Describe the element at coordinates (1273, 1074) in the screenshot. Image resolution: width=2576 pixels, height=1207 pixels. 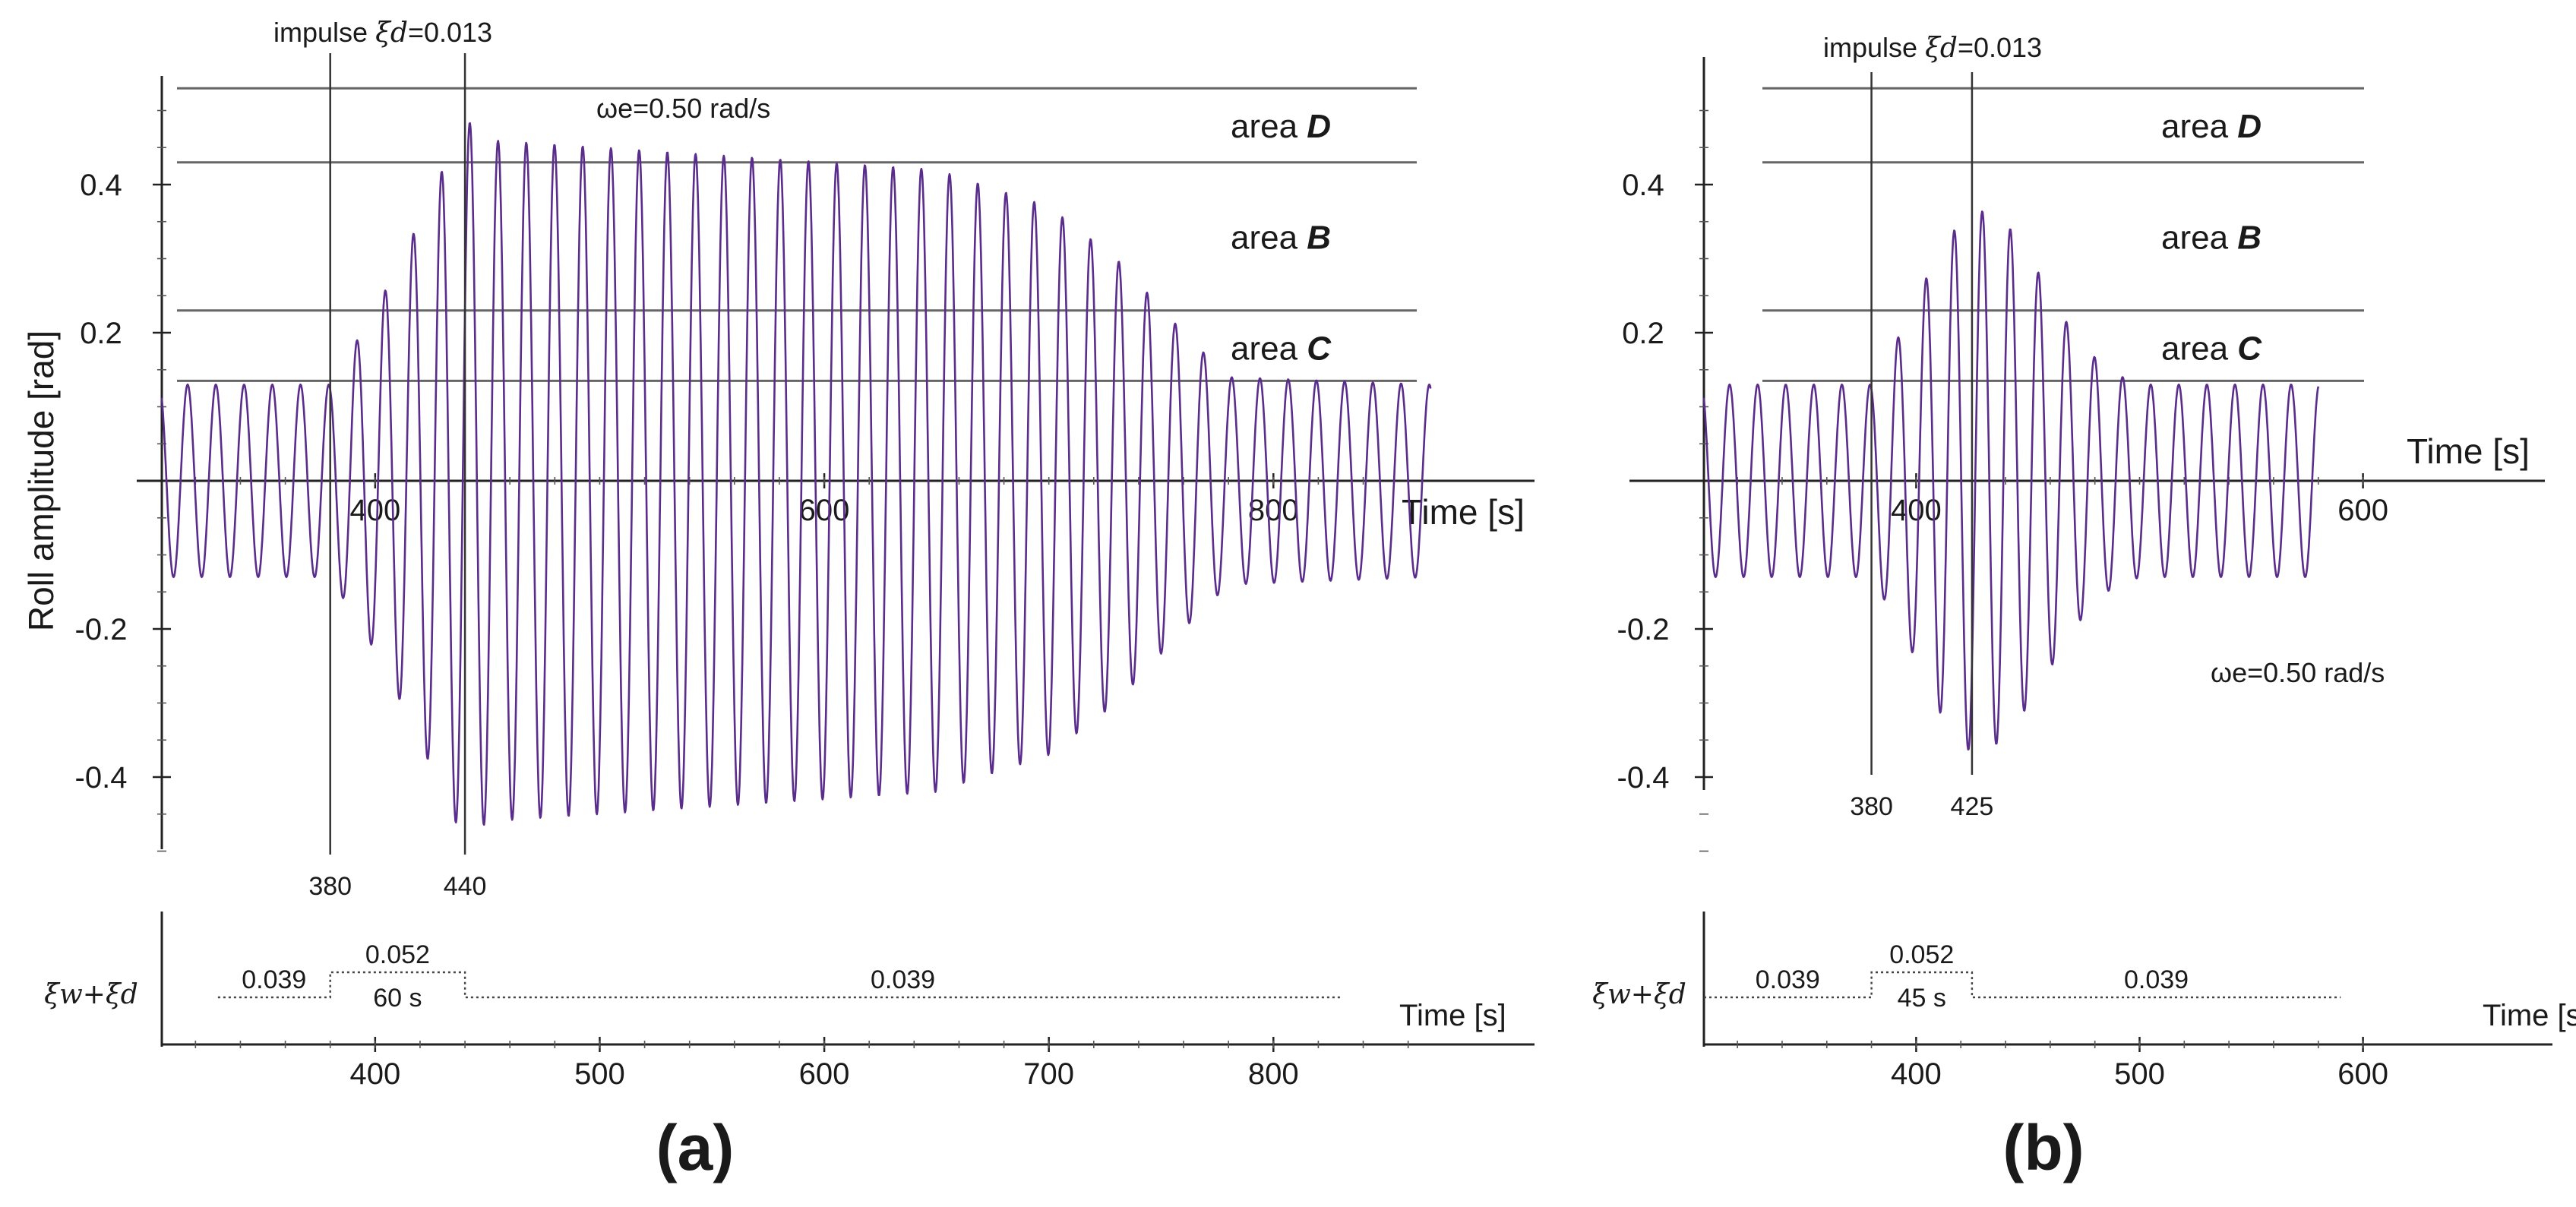
I see `damping-x-tick-label: 800` at that location.